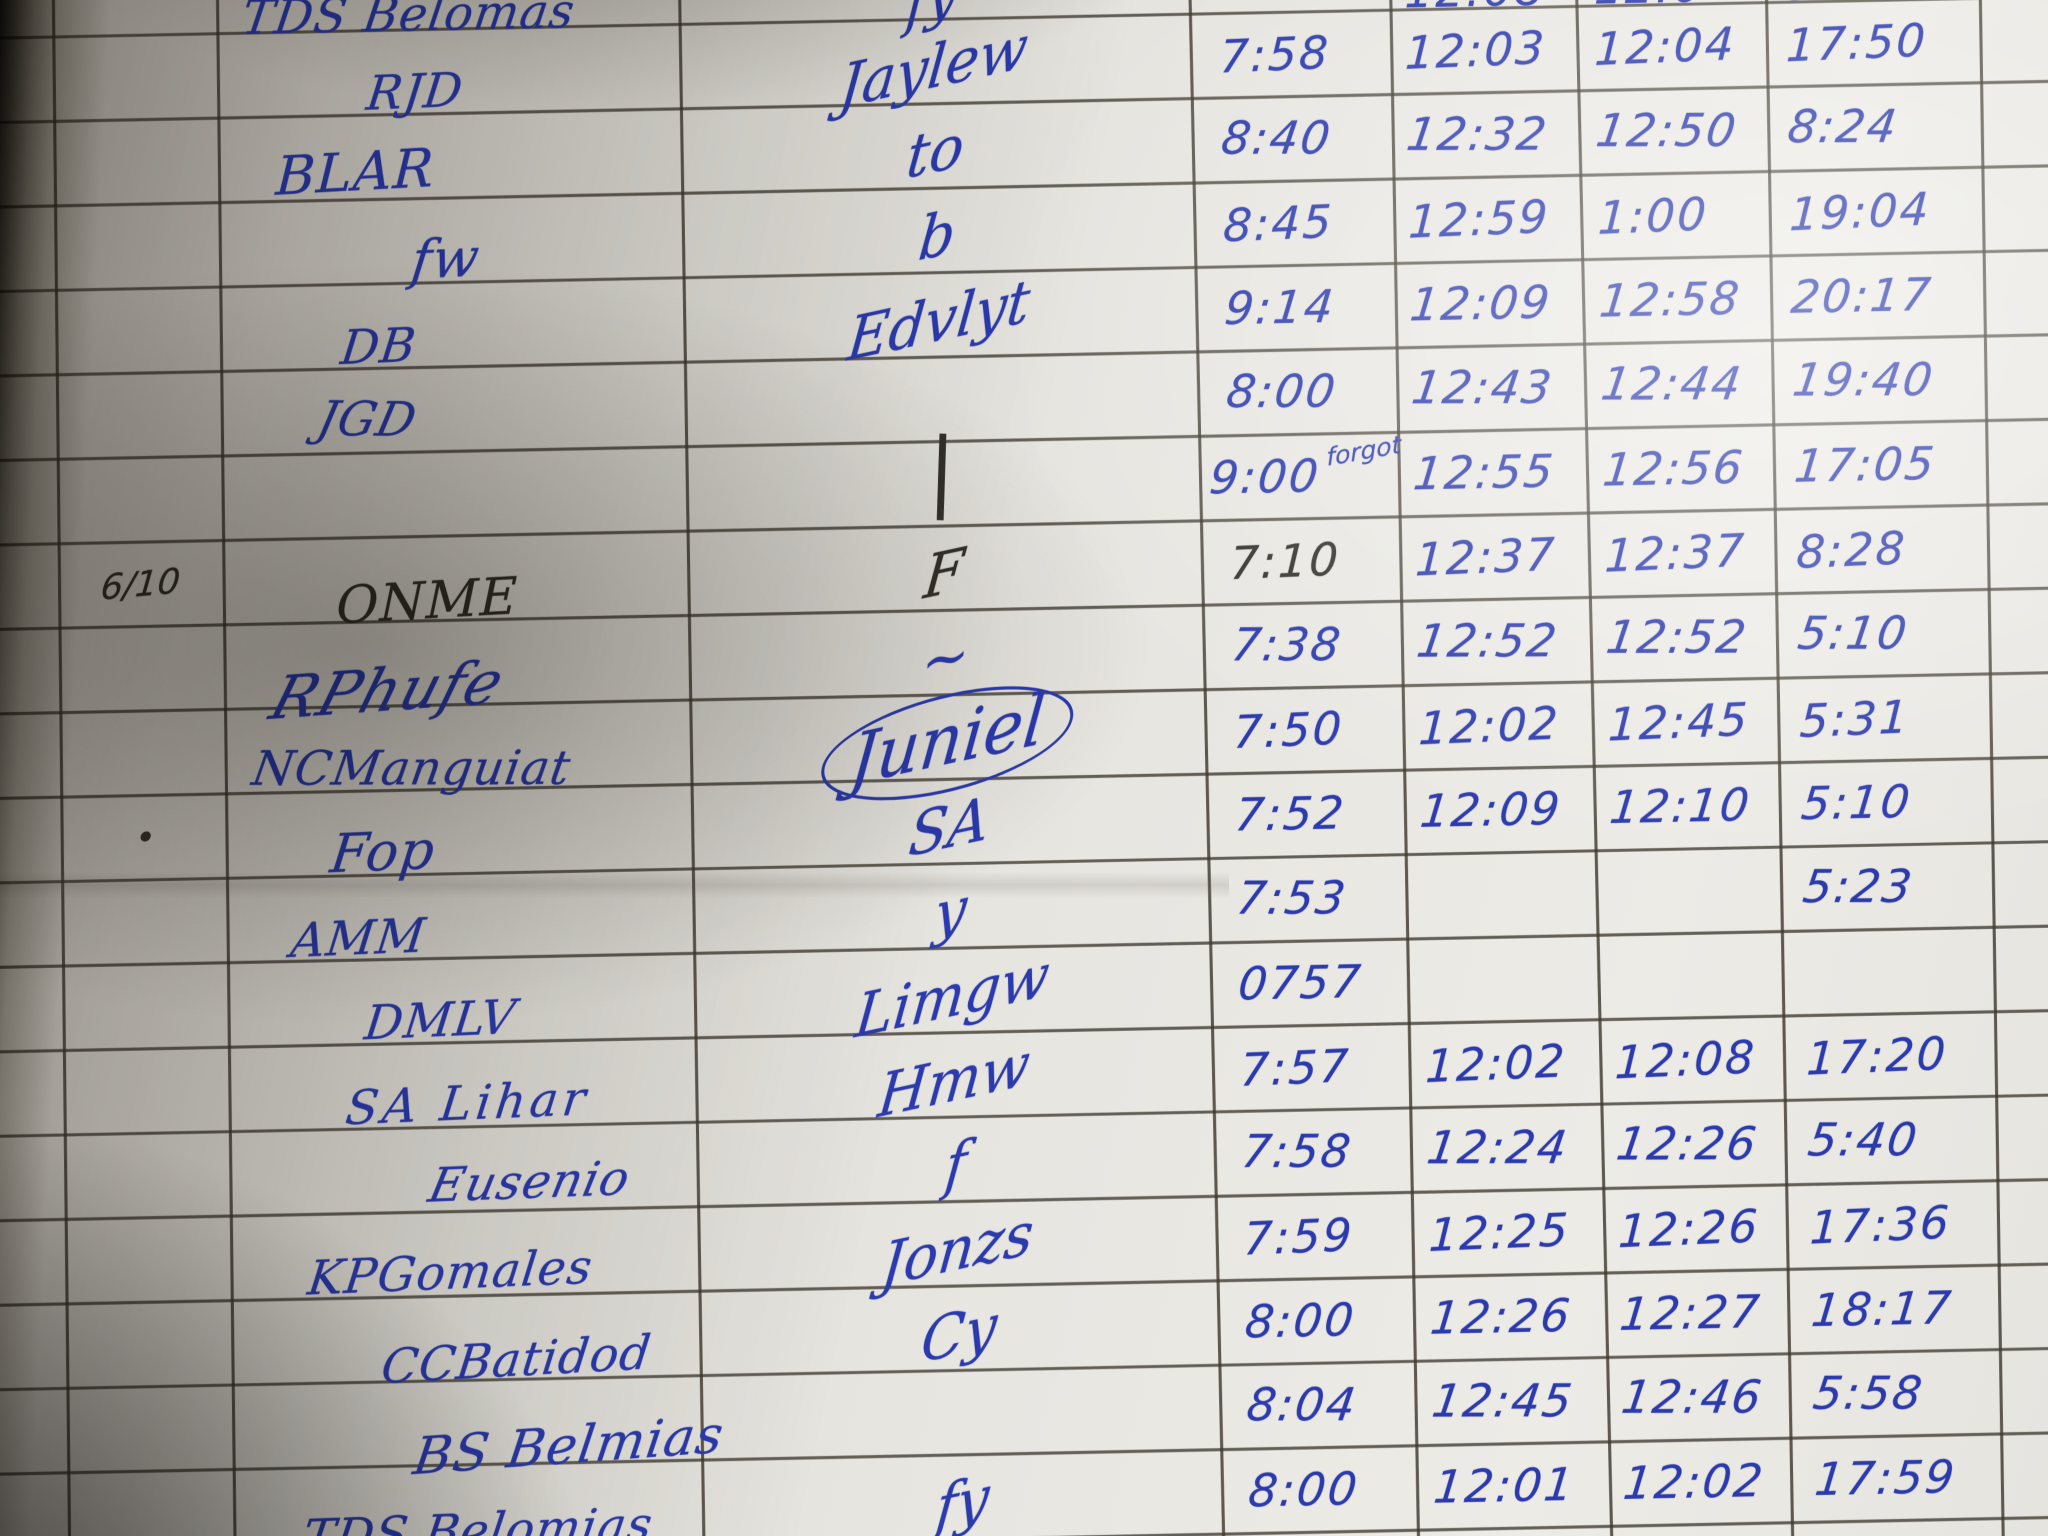 The height and width of the screenshot is (1536, 2048). What do you see at coordinates (1300, 983) in the screenshot?
I see `time-value: 0757` at bounding box center [1300, 983].